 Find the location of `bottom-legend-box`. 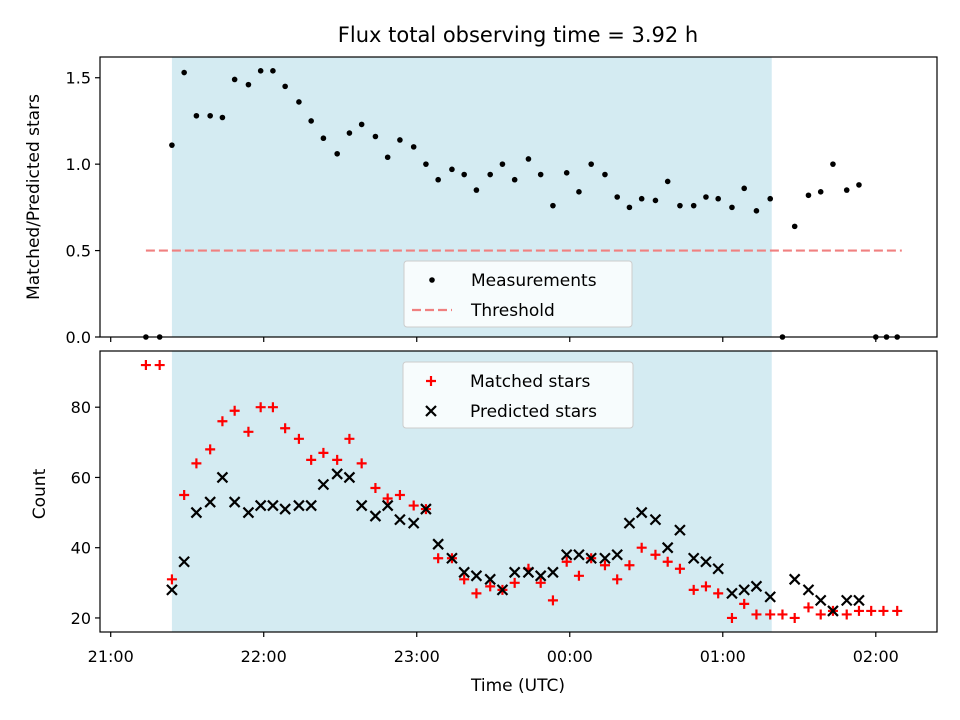

bottom-legend-box is located at coordinates (518, 395).